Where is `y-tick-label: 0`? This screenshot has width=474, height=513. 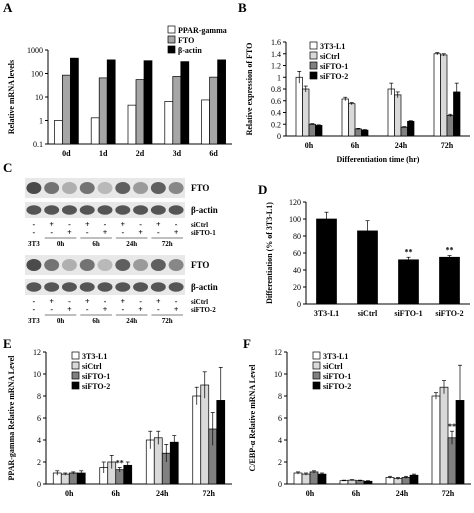
y-tick-label: 0 is located at coordinates (279, 136).